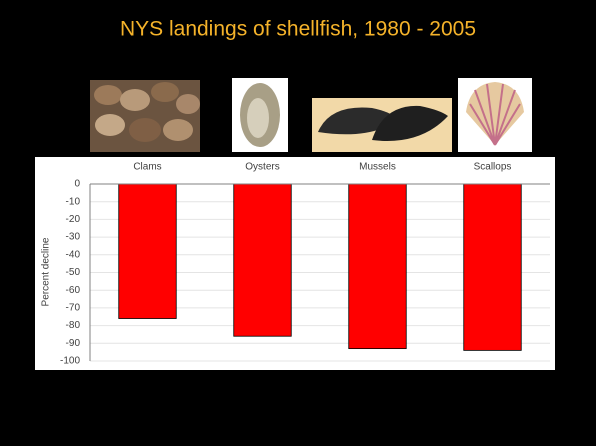  Describe the element at coordinates (377, 167) in the screenshot. I see `x-tick-label: Mussels` at that location.